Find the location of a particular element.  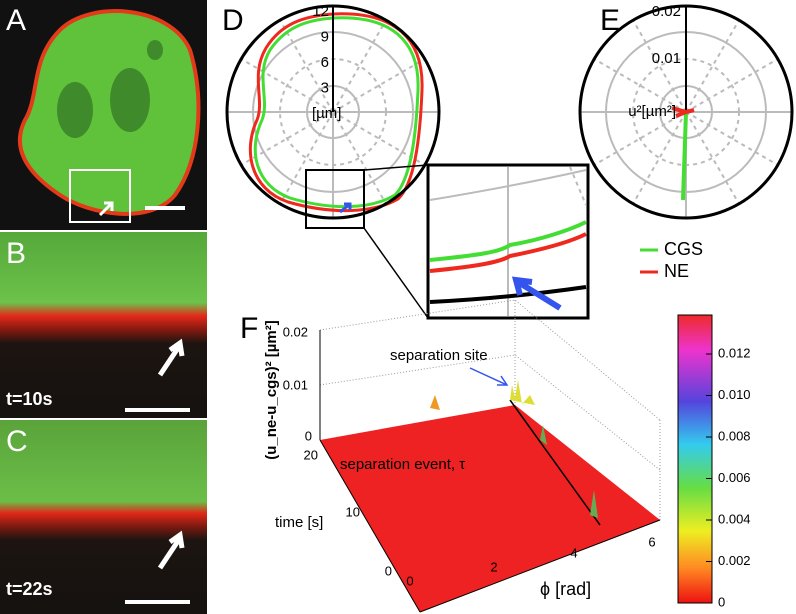

legend-label: NE is located at coordinates (676, 271).